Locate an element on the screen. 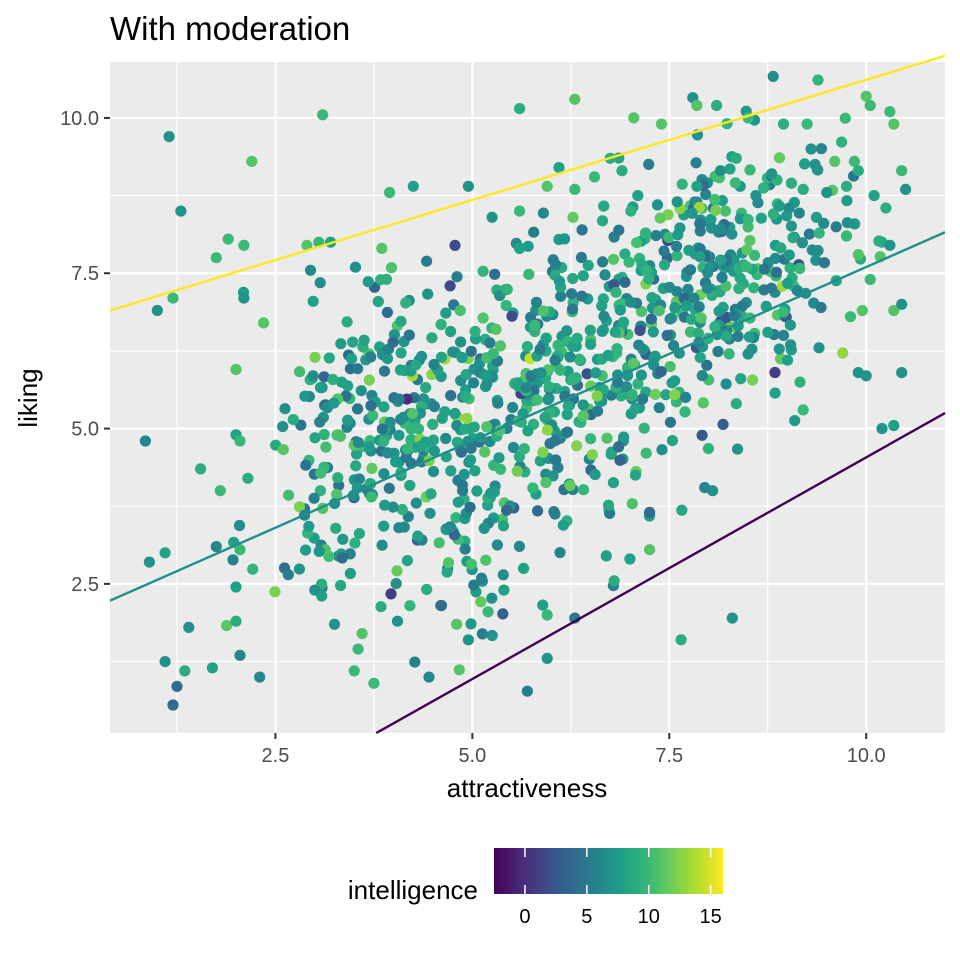  chart-title: With moderation is located at coordinates (230, 28).